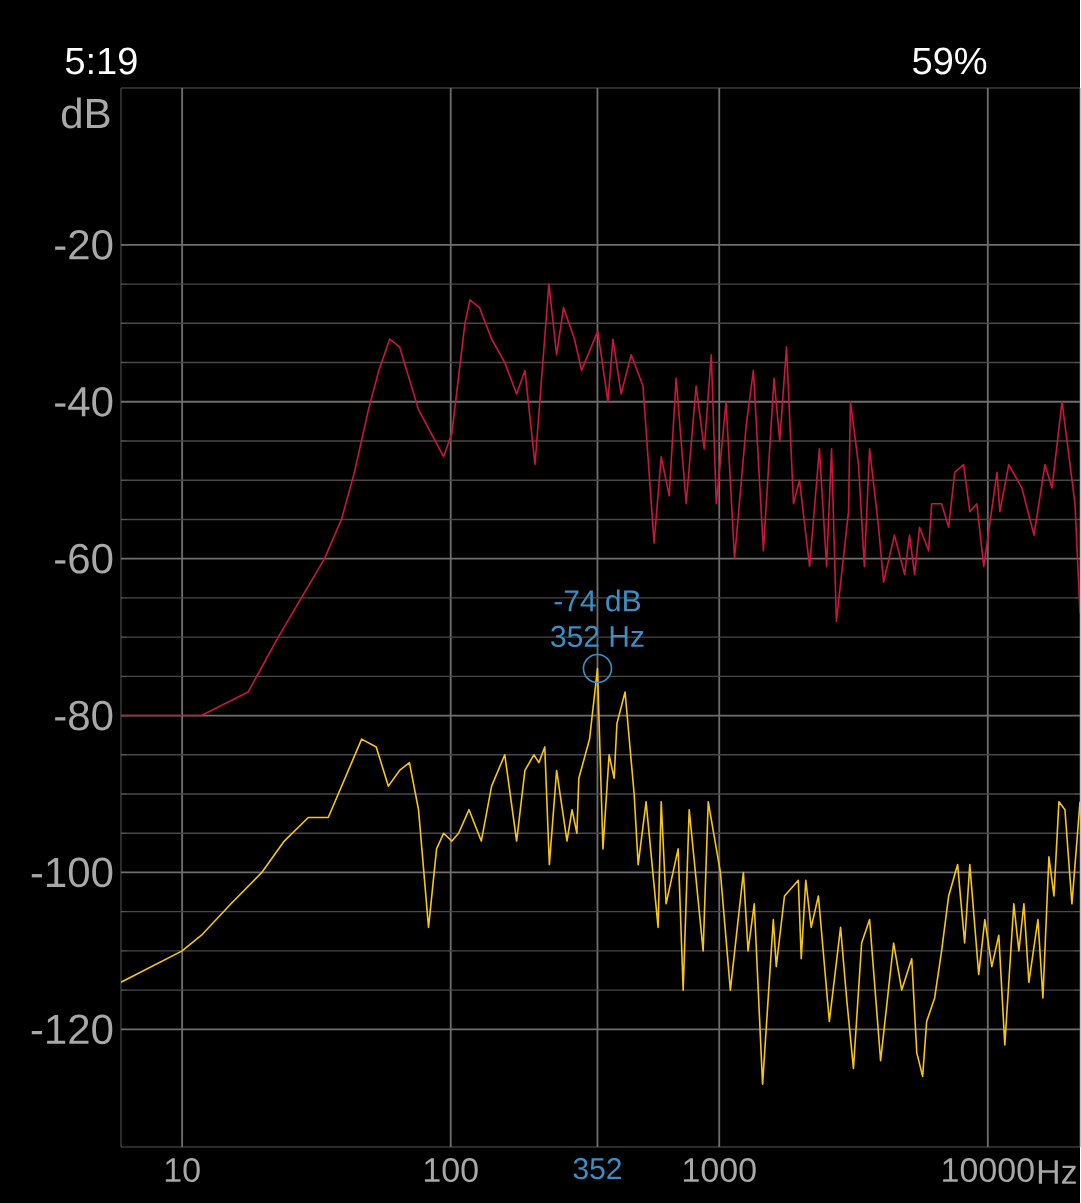 The image size is (1081, 1203). What do you see at coordinates (84, 401) in the screenshot?
I see `y-tick-label: -40` at bounding box center [84, 401].